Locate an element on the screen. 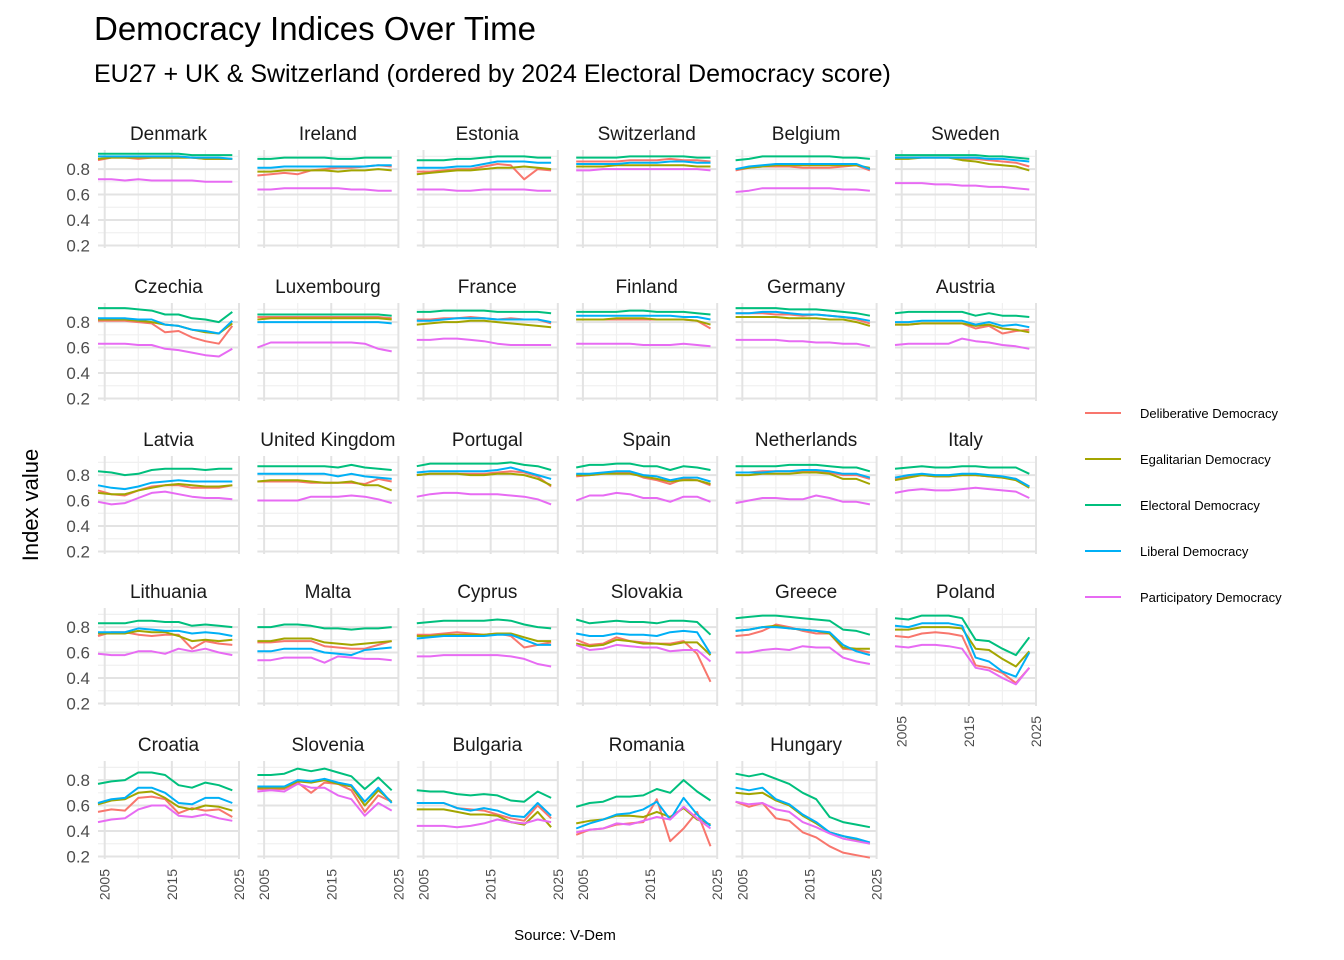  panel-cyprus: Cyprus is located at coordinates (487, 644).